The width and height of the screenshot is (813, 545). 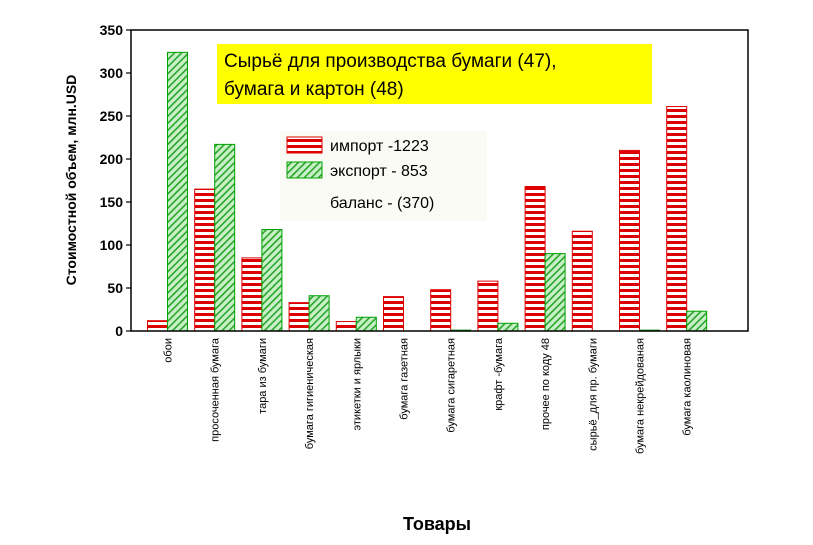 What do you see at coordinates (263, 376) in the screenshot?
I see `x-category-label: тара из бумаги` at bounding box center [263, 376].